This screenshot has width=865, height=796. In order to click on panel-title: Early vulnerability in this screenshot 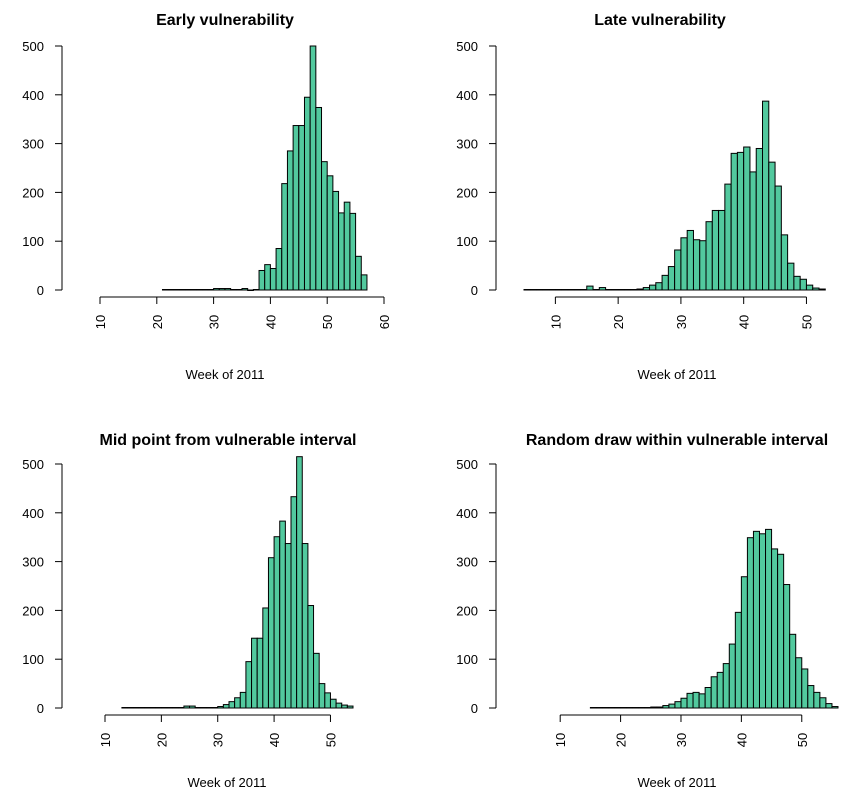, I will do `click(225, 20)`.